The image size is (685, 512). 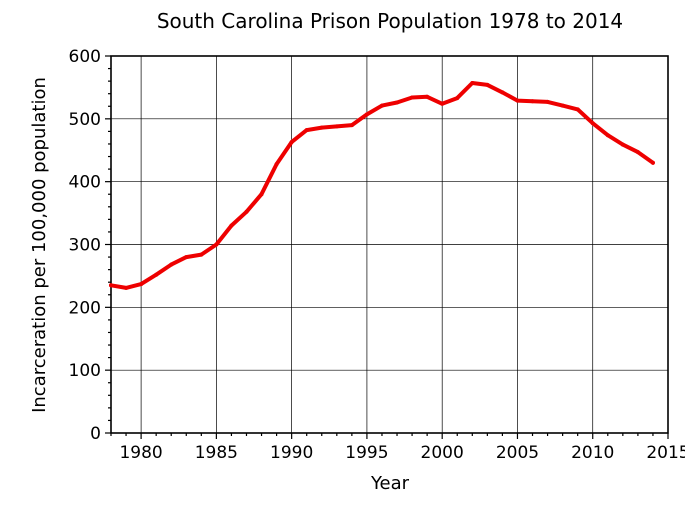 What do you see at coordinates (592, 453) in the screenshot?
I see `x-tick-label: 2010` at bounding box center [592, 453].